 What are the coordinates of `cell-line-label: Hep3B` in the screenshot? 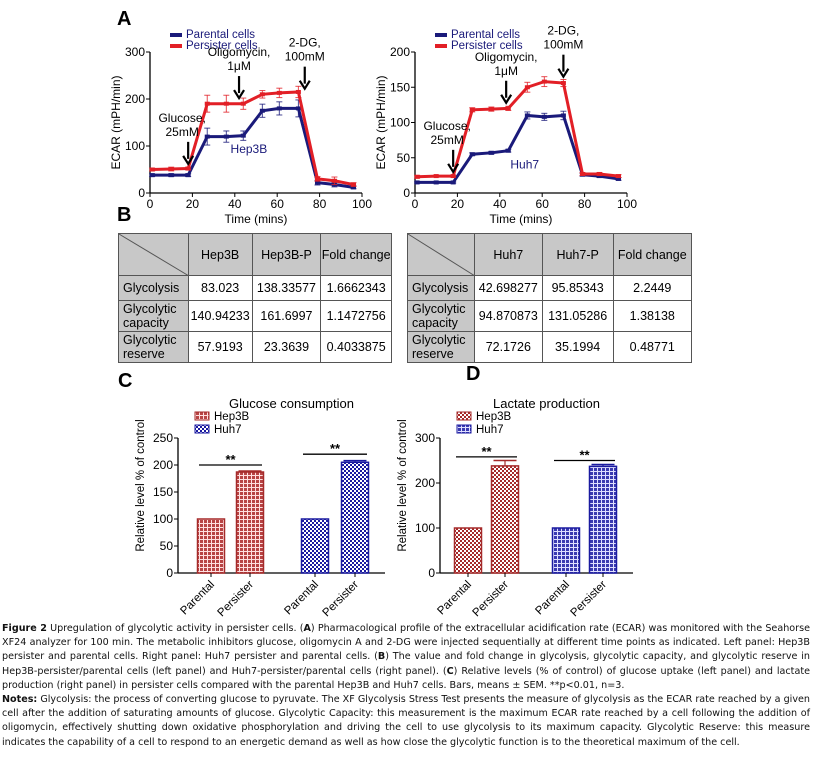 It's located at (249, 149).